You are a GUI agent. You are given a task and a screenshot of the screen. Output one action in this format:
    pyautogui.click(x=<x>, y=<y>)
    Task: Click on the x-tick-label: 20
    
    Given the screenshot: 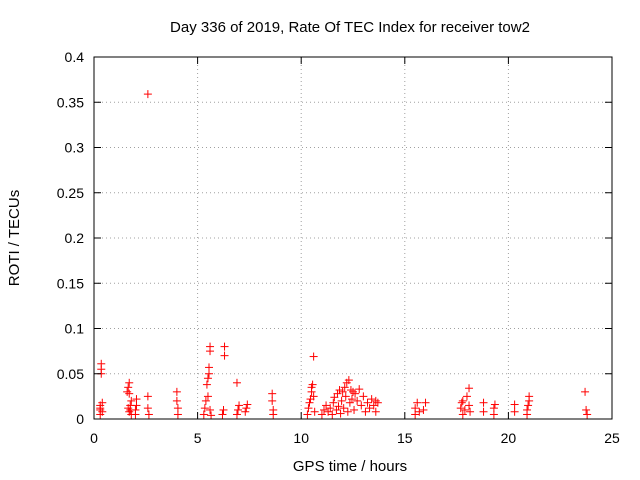 What is the action you would take?
    pyautogui.click(x=509, y=438)
    